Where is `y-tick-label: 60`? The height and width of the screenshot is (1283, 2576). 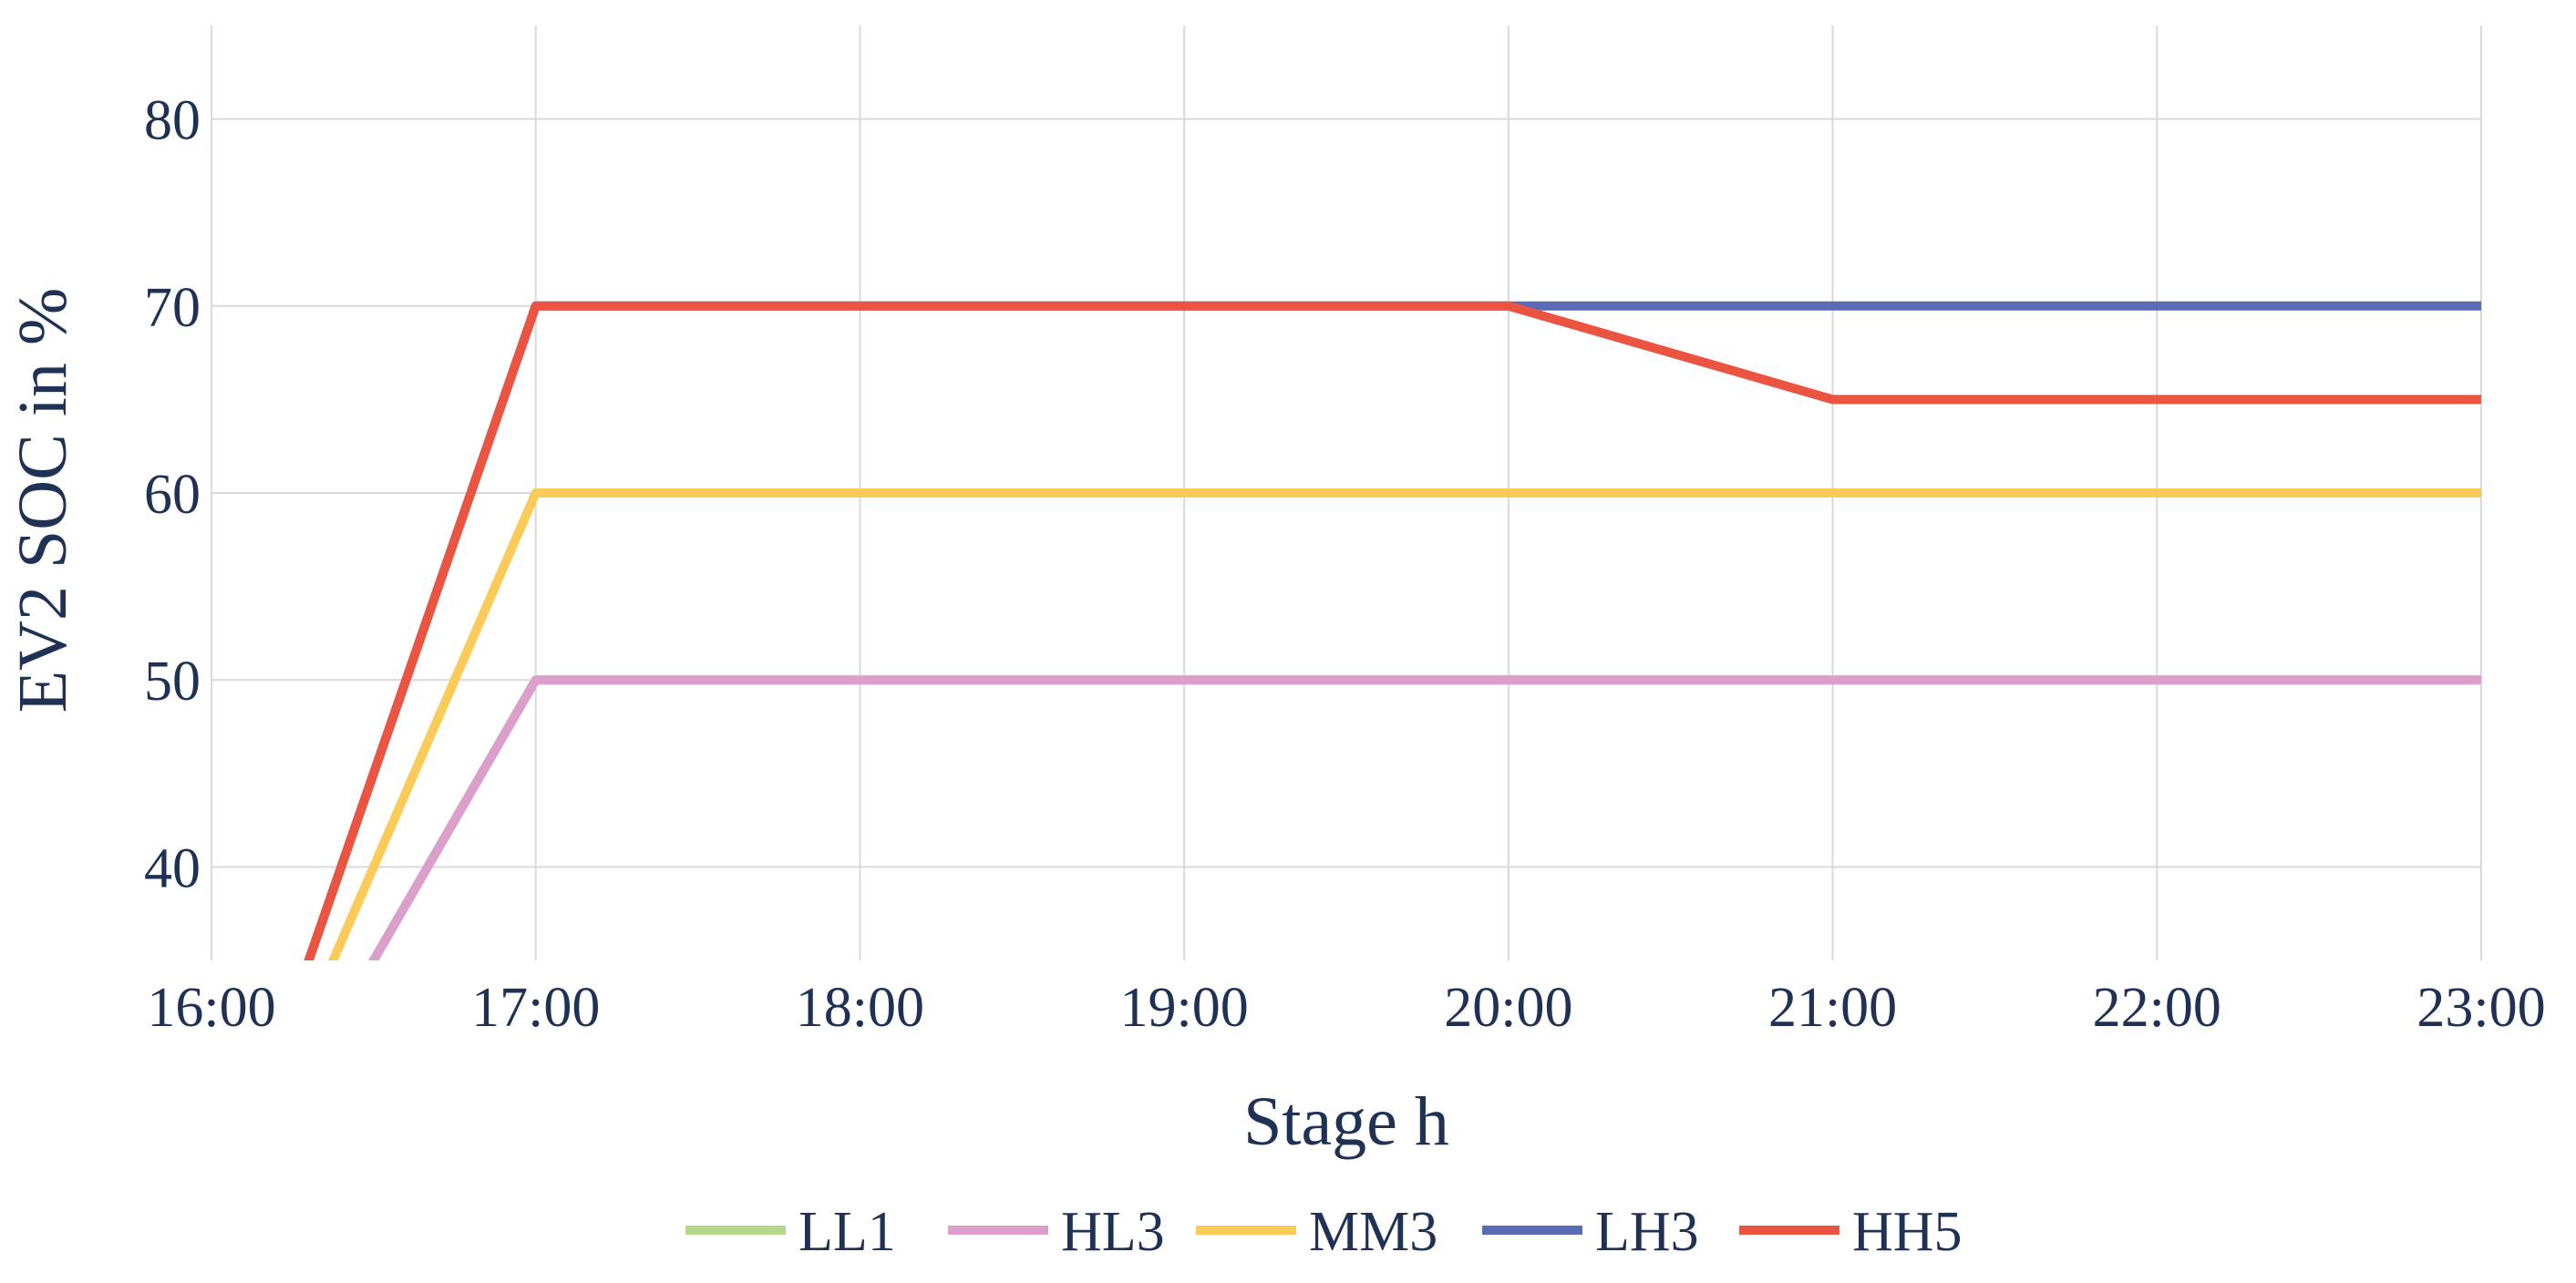
y-tick-label: 60 is located at coordinates (172, 495).